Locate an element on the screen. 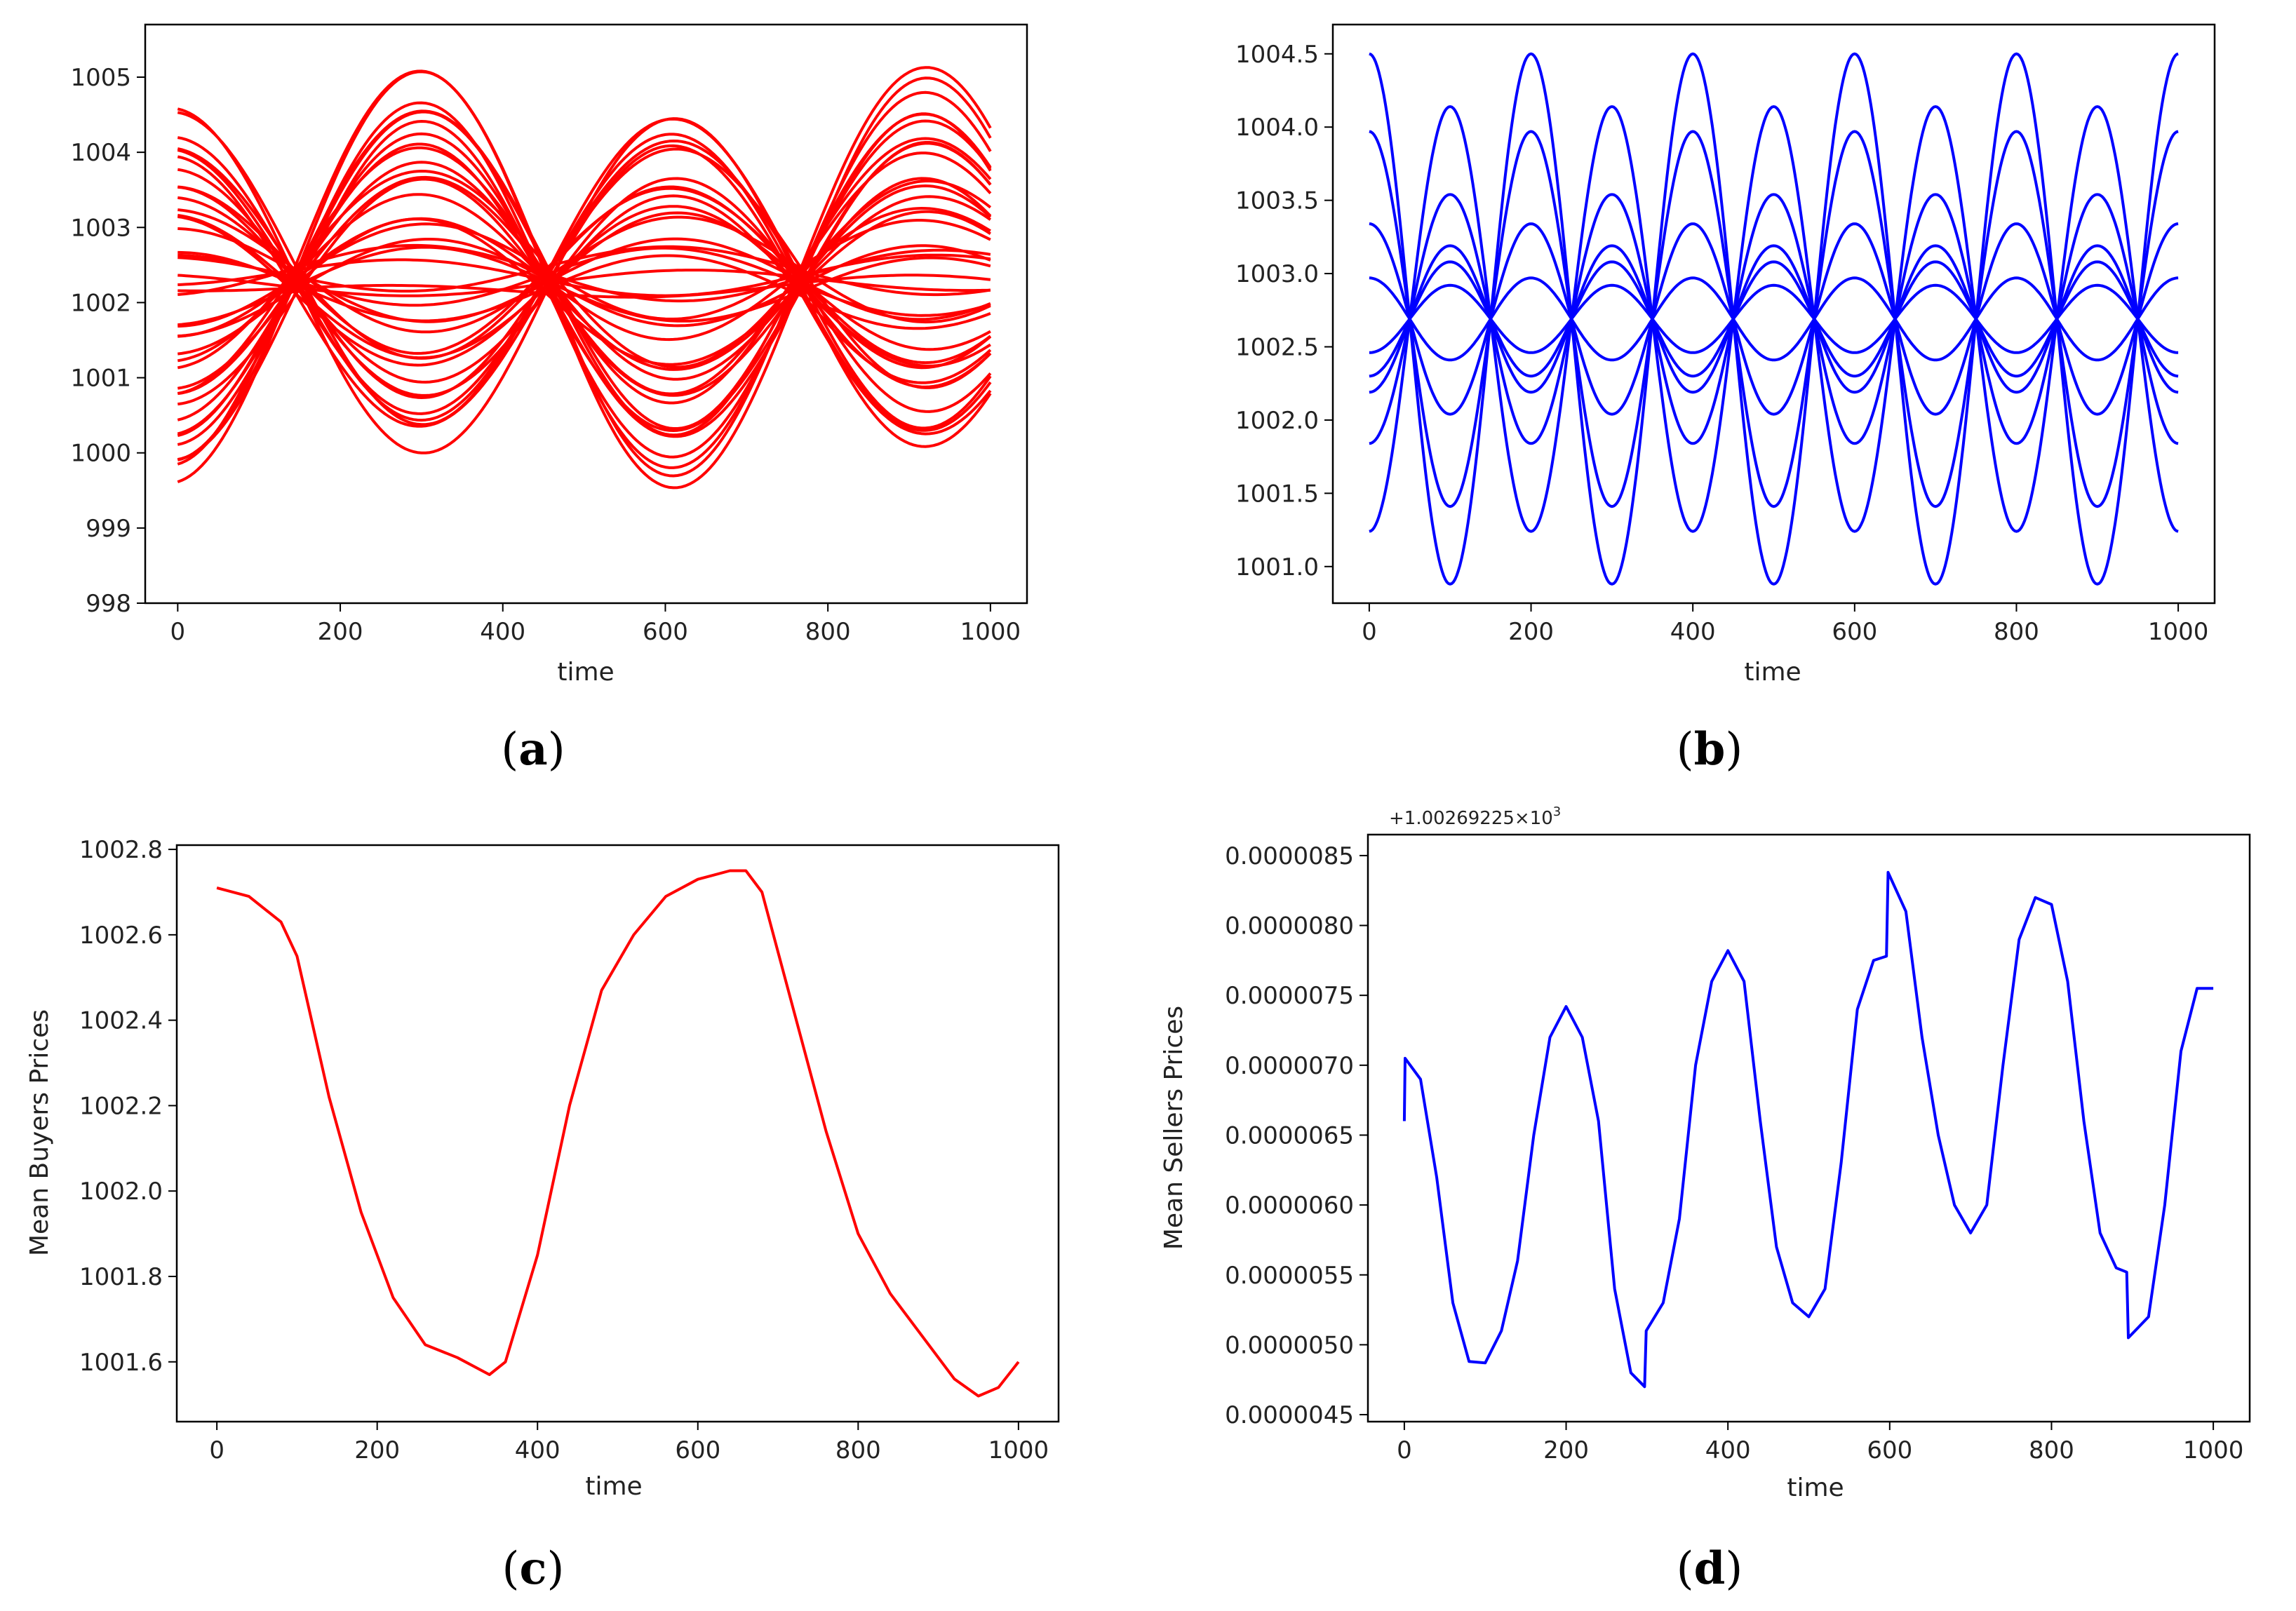 This screenshot has height=1611, width=2296. panel-c-plot-area is located at coordinates (617, 1133).